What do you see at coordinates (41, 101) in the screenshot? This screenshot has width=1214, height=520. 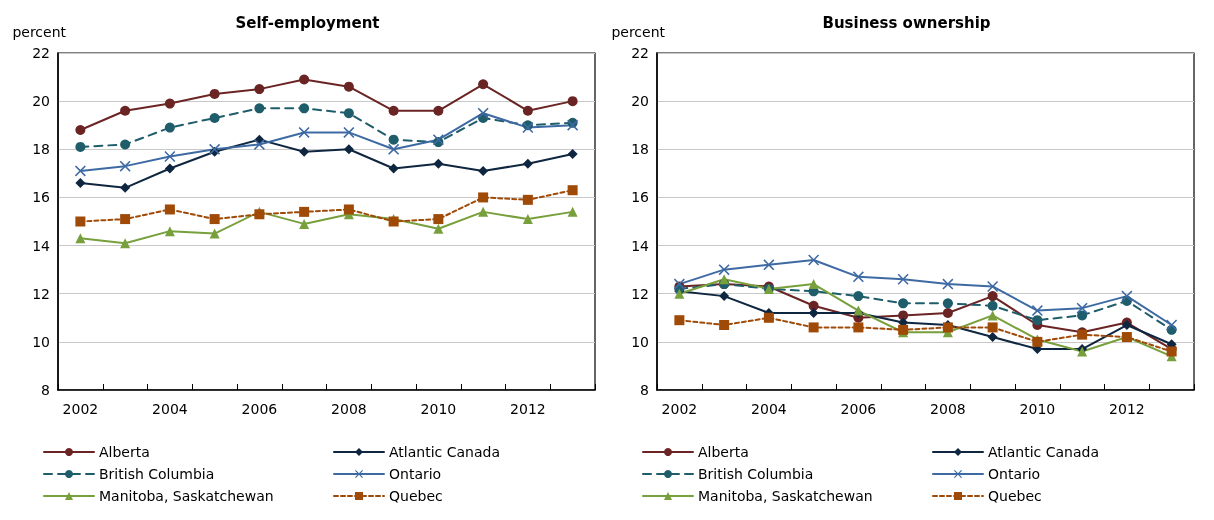 I see `y-tick-label: 20` at bounding box center [41, 101].